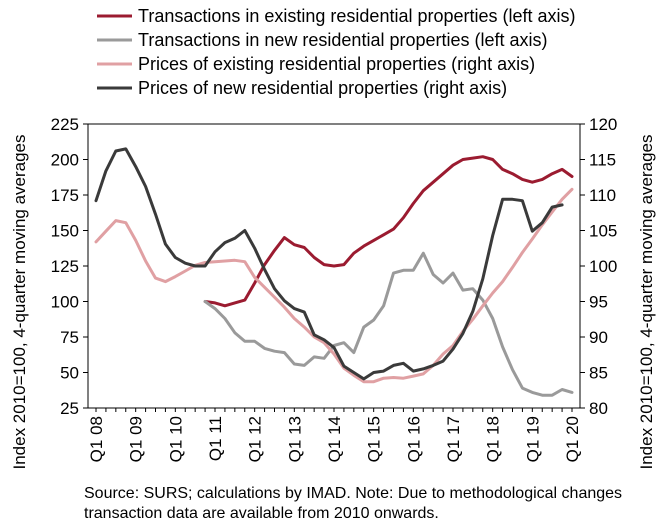 The image size is (664, 528). Describe the element at coordinates (598, 337) in the screenshot. I see `right-tick-label: 90` at that location.